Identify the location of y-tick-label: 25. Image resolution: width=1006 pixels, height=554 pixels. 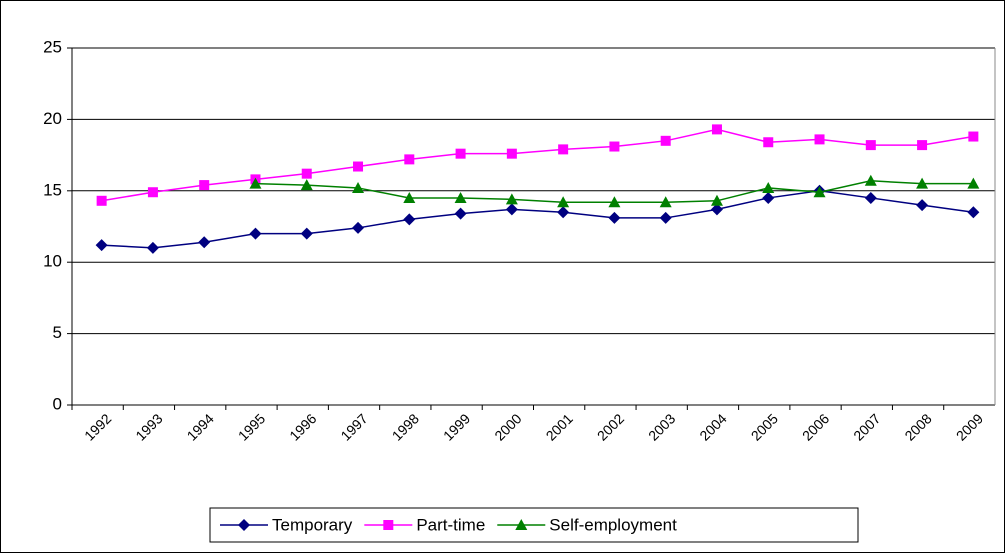
(52, 46).